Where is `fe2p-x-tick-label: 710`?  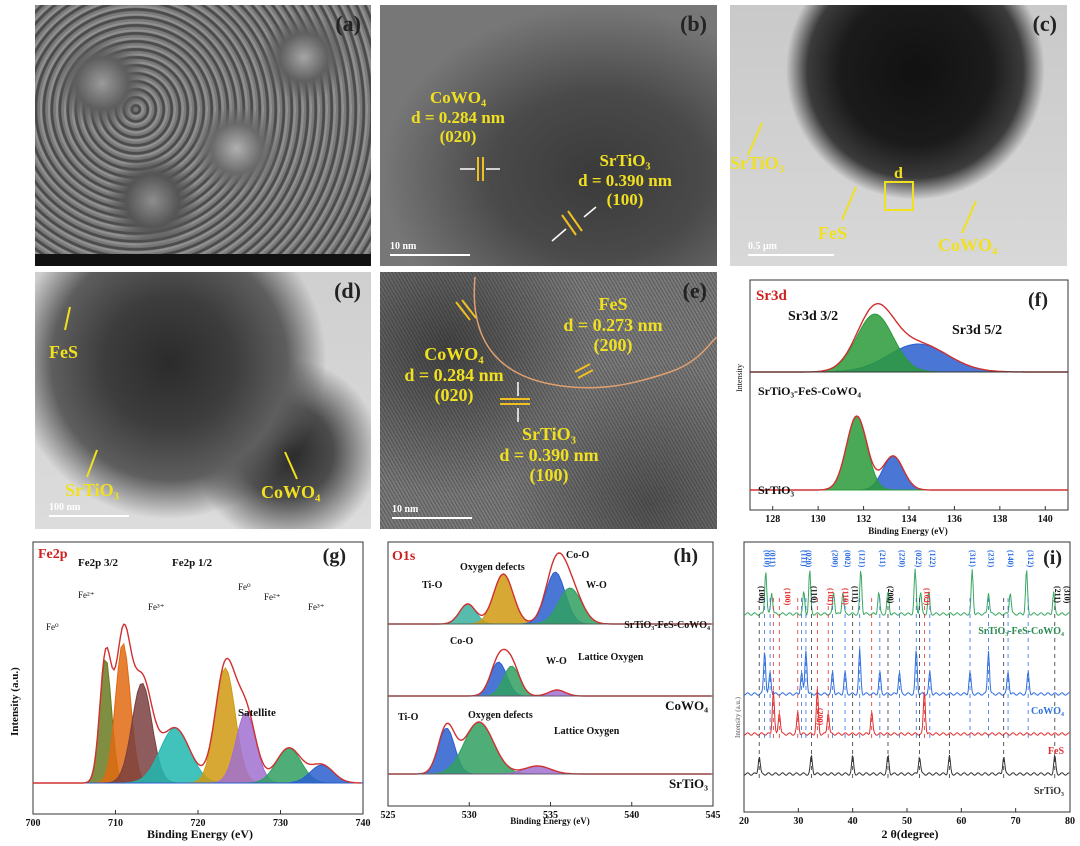 fe2p-x-tick-label: 710 is located at coordinates (115, 823).